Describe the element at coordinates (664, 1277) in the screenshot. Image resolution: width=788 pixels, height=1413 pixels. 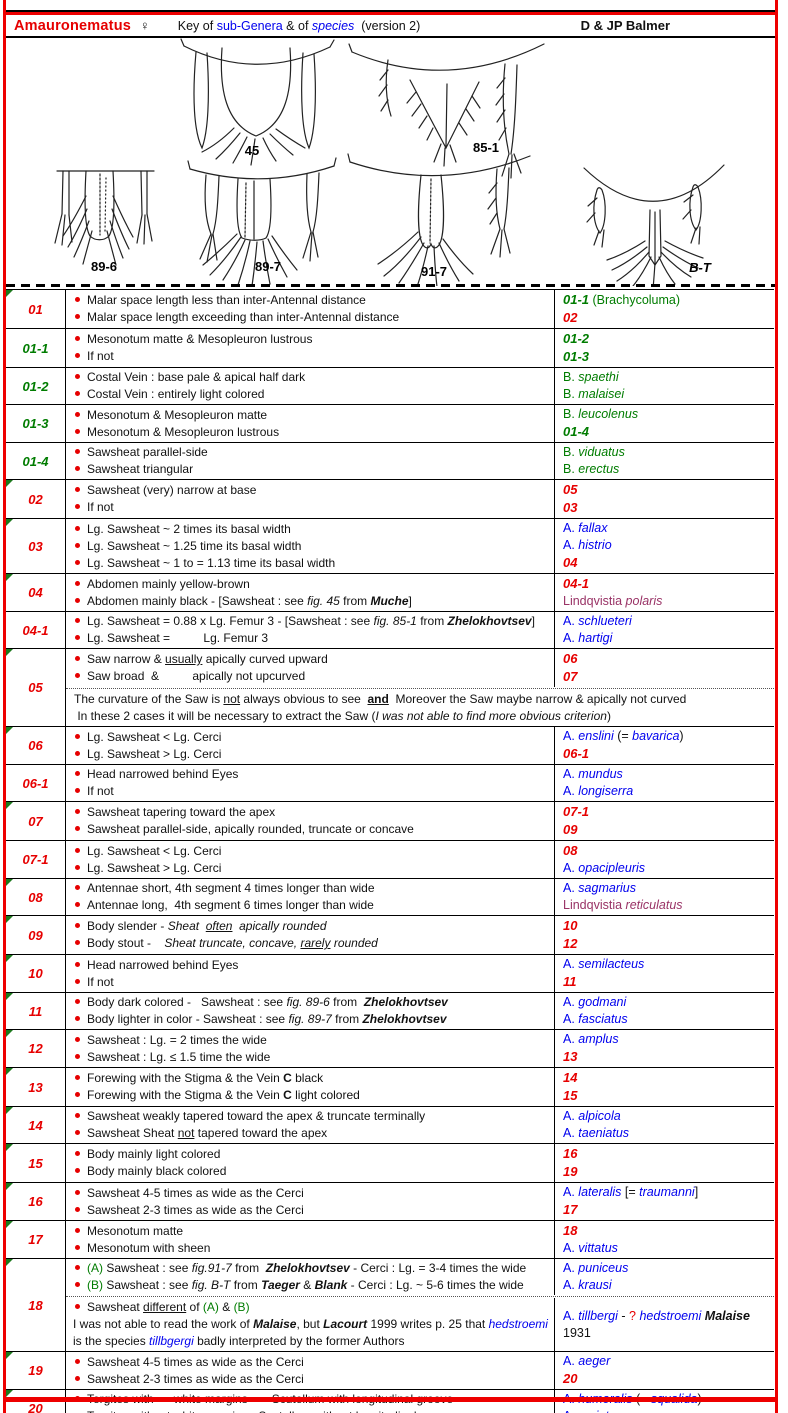
I see `result-cell: A. puniceus A. krausi` at that location.